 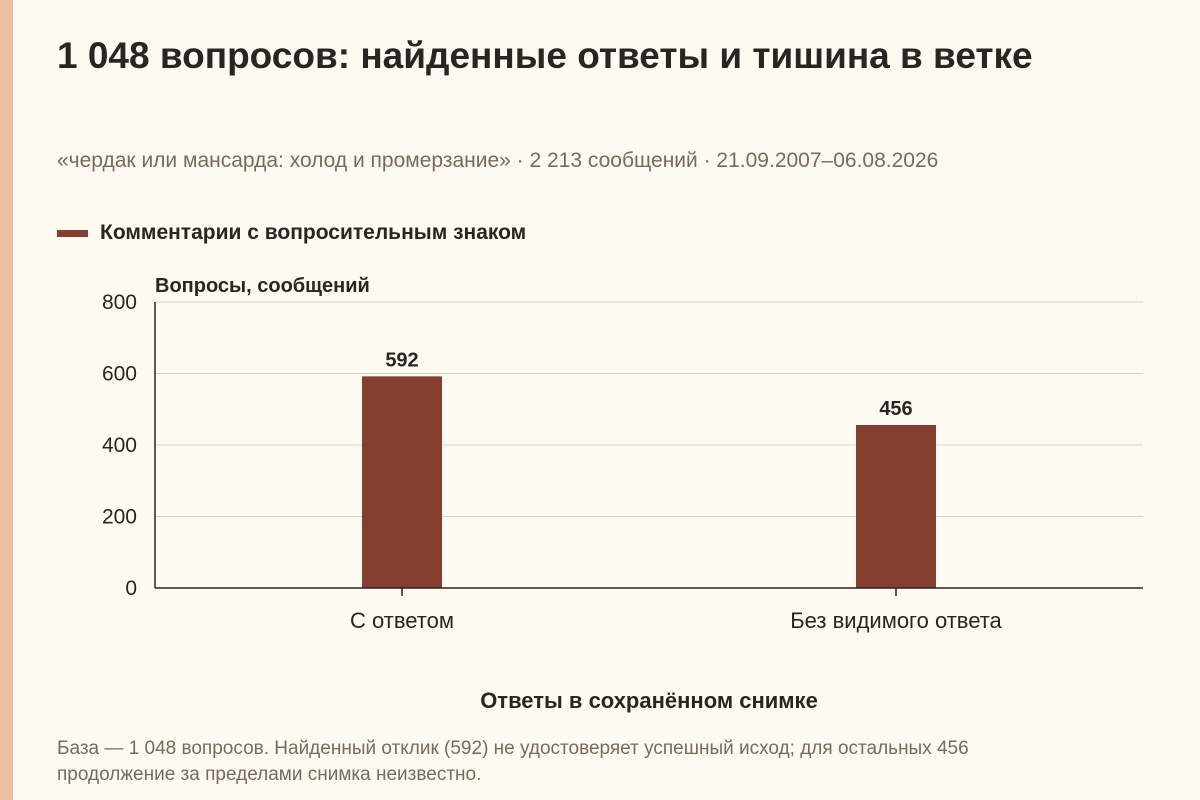 I want to click on x-axis-title: Ответы в сохранённом снимке, so click(x=649, y=700).